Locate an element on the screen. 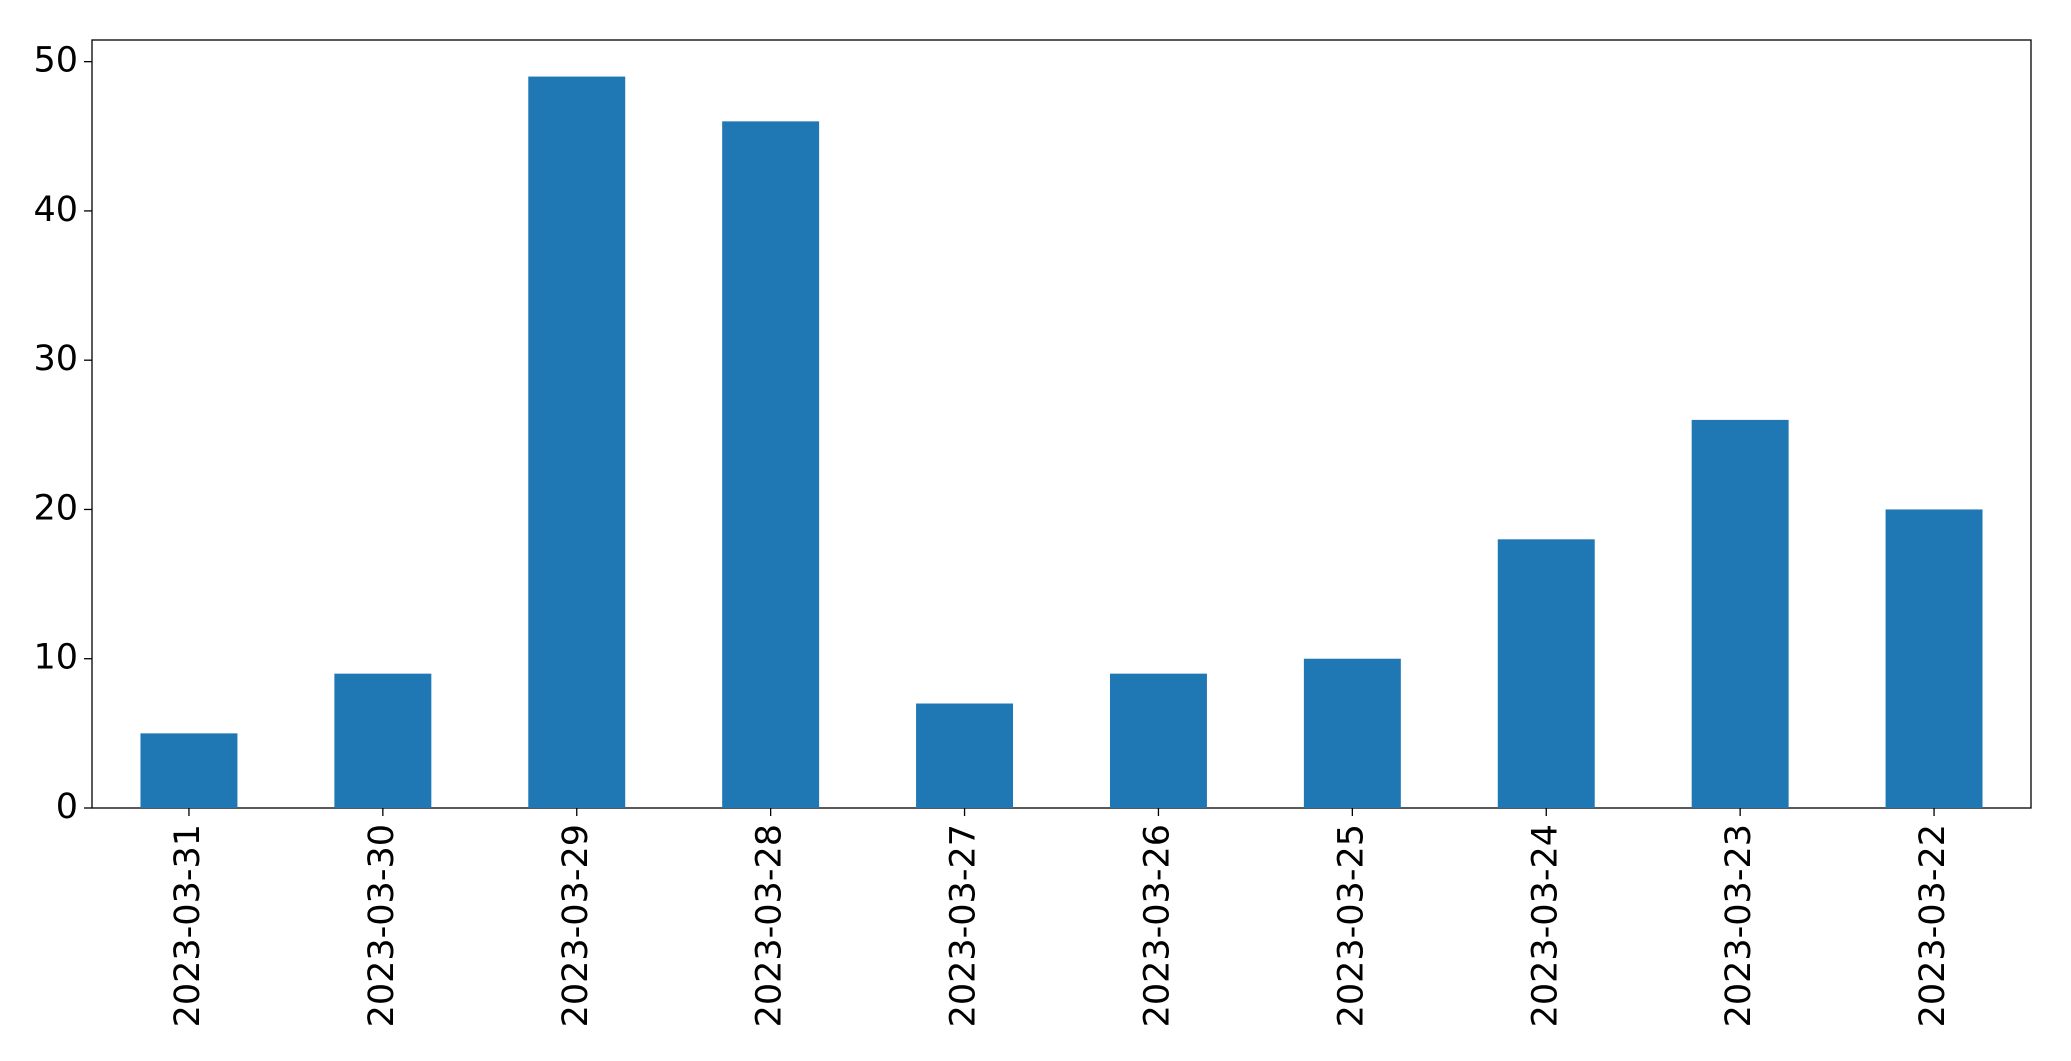 This screenshot has height=1061, width=2071. x-tick-label: 2023-03-29 is located at coordinates (576, 925).